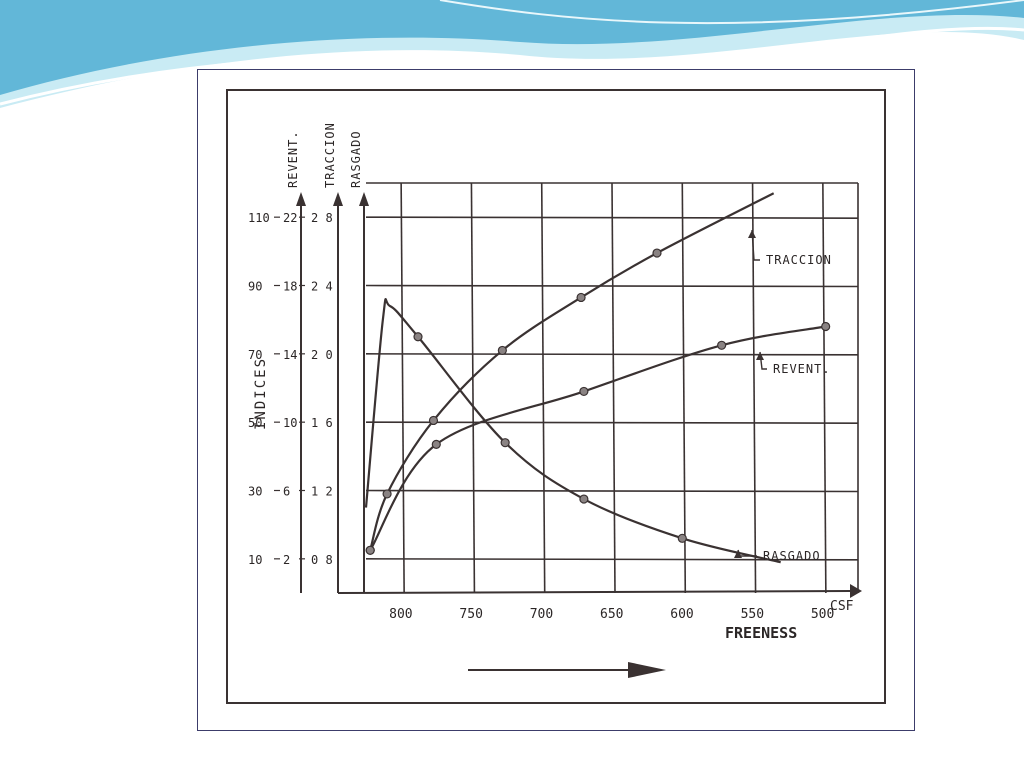  What do you see at coordinates (611, 614) in the screenshot?
I see `x-tick-label-650: 650` at bounding box center [611, 614].